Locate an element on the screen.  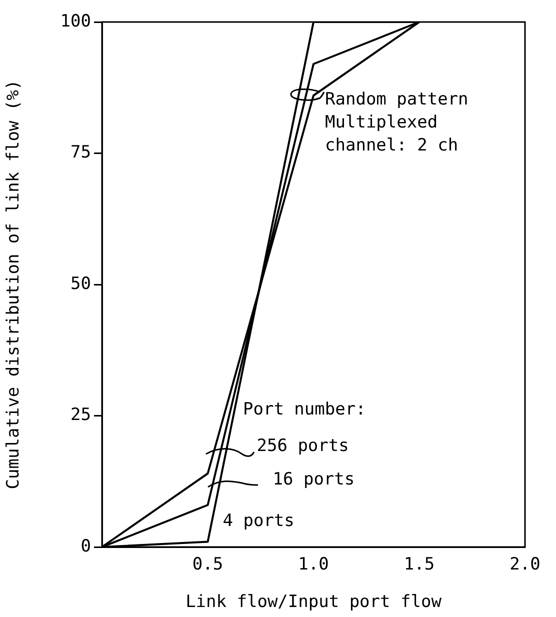
y-tick-label: 50 is located at coordinates (80, 284).